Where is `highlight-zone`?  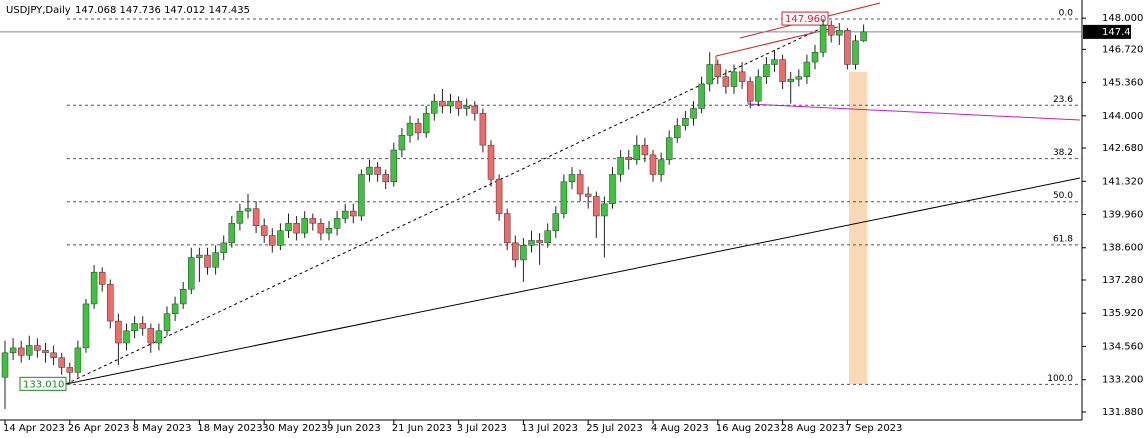 highlight-zone is located at coordinates (858, 228).